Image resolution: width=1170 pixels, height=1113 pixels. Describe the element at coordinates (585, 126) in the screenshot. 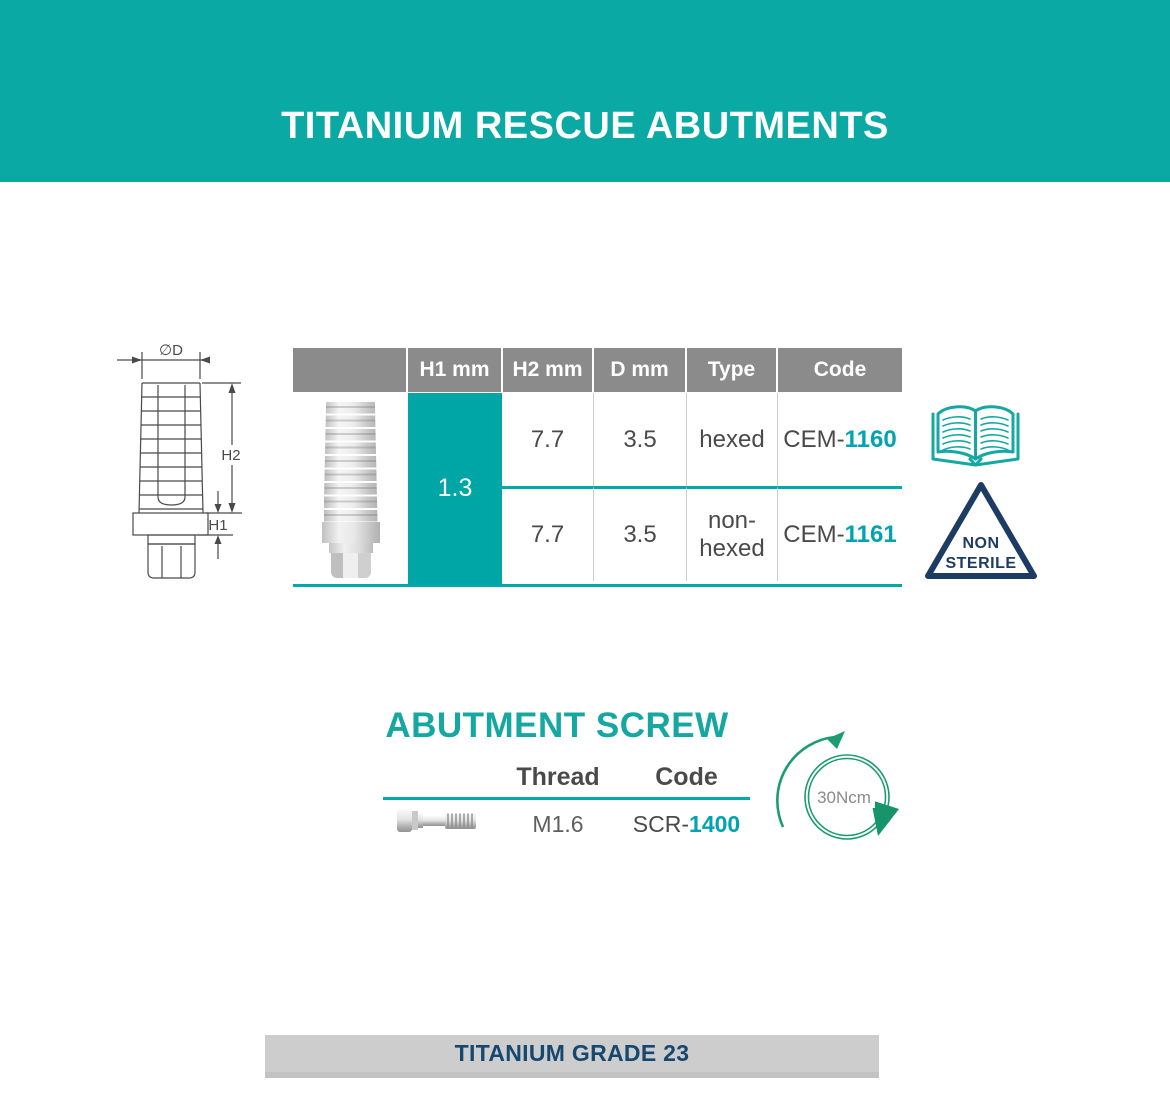

I see `page-title: TITANIUM RESCUE ABUTMENTS` at that location.